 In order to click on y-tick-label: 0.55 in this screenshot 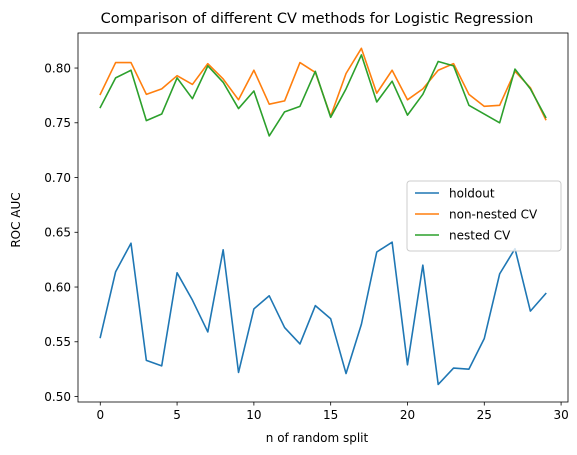, I will do `click(57, 342)`.